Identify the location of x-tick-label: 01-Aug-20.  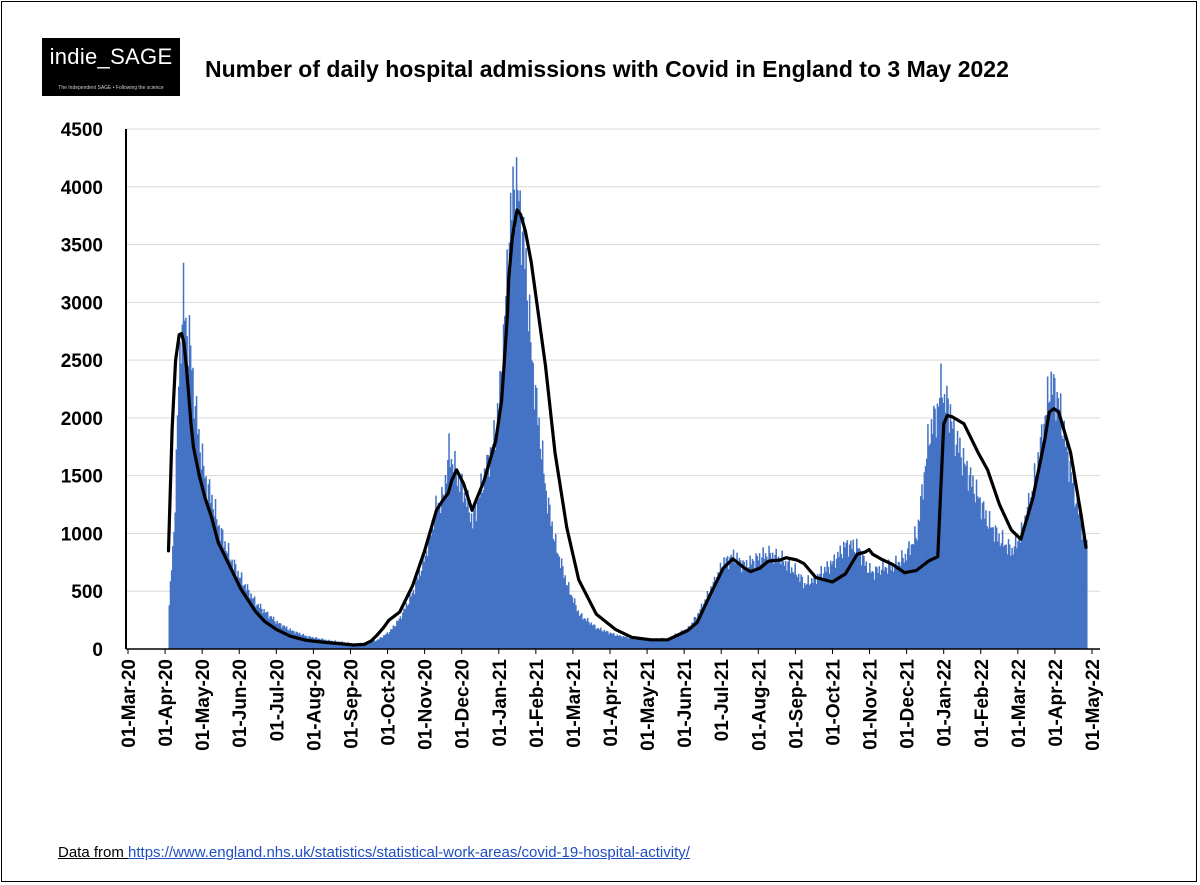
(314, 705).